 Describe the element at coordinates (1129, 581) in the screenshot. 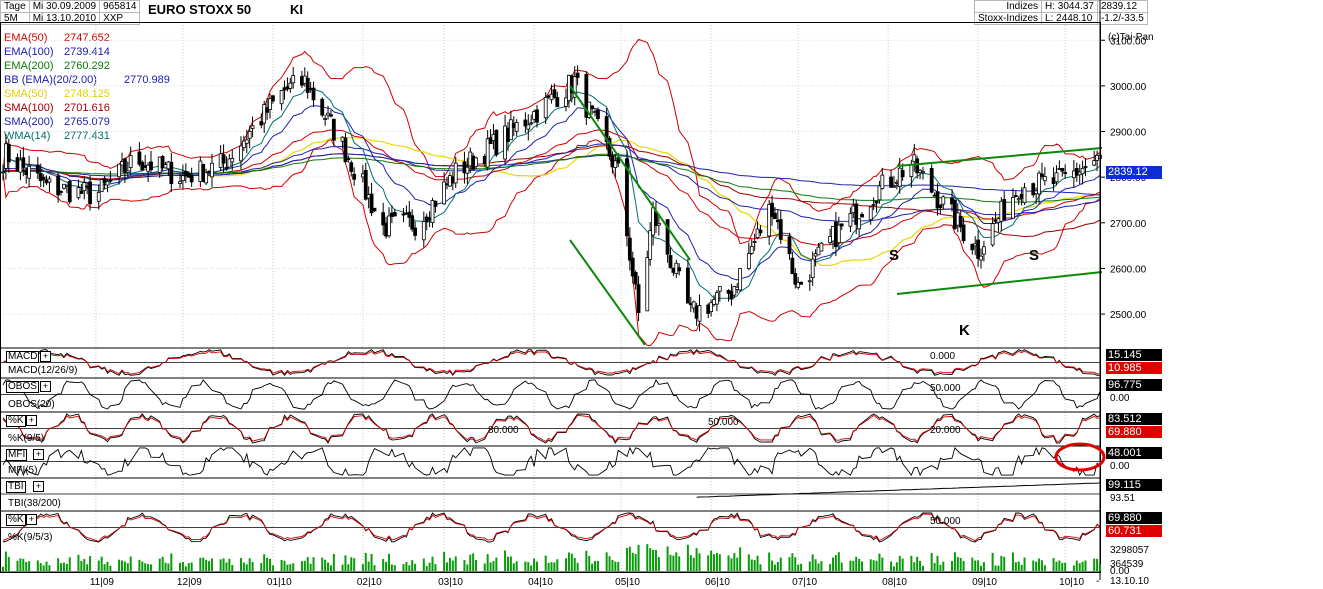

I see `x-last-date: 13.10.10` at that location.